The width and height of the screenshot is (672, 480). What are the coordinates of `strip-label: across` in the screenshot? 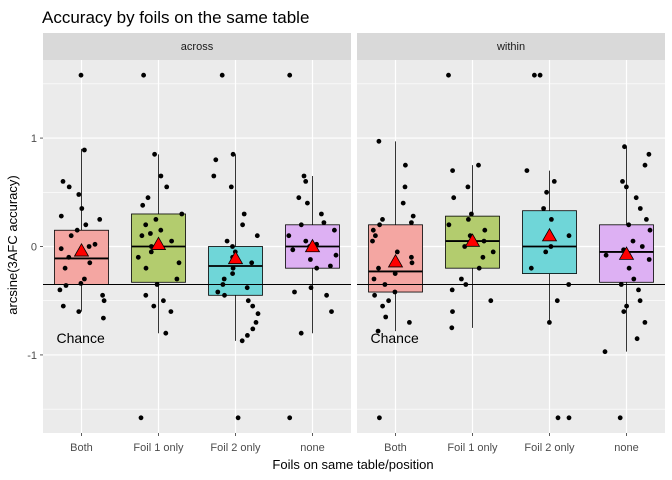 It's located at (197, 47).